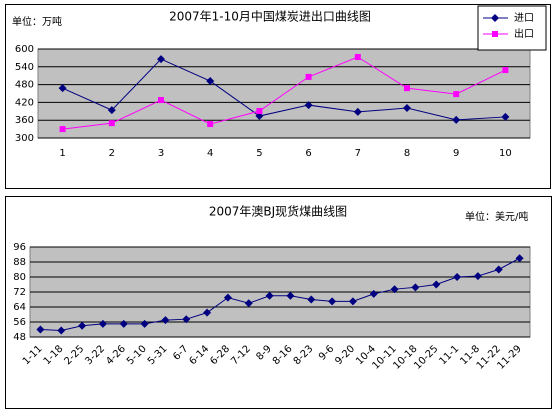 The height and width of the screenshot is (411, 555). Describe the element at coordinates (24, 138) in the screenshot. I see `y-tick-label: 300` at that location.